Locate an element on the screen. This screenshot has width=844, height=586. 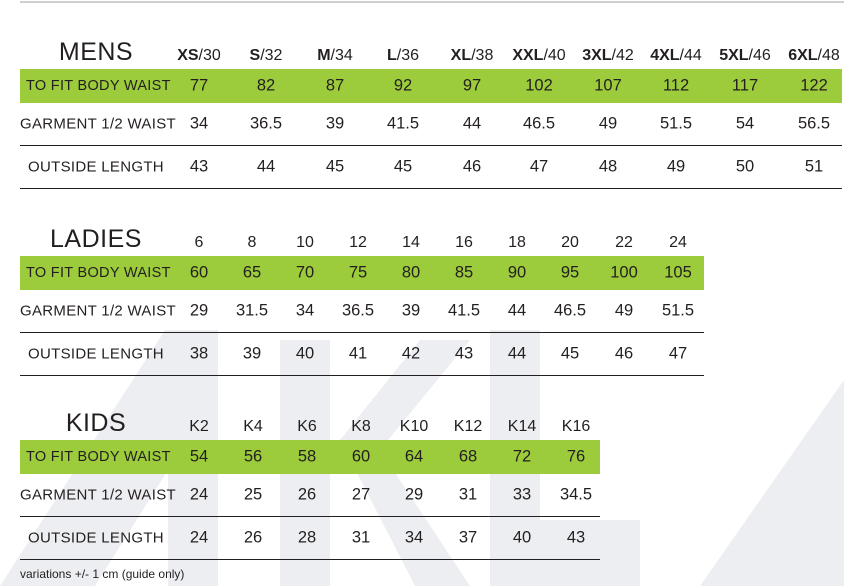
kids-measurement-cell: 76 is located at coordinates (576, 456).